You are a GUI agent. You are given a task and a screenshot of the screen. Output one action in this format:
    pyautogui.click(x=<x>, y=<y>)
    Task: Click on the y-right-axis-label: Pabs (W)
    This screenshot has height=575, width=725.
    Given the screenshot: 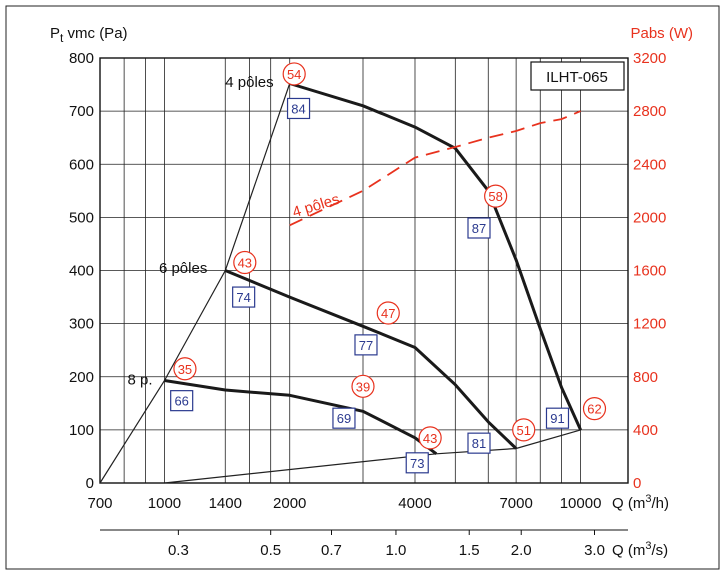 What is the action you would take?
    pyautogui.click(x=661, y=33)
    